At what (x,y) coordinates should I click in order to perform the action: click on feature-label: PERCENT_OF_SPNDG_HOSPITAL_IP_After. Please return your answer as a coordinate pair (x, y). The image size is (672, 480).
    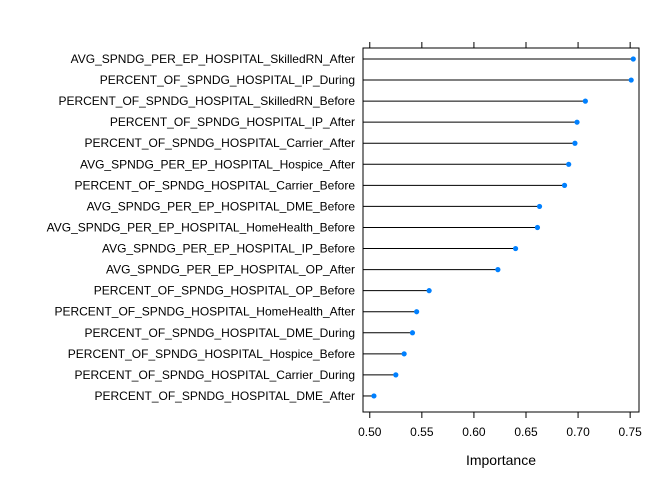
    Looking at the image, I should click on (232, 122).